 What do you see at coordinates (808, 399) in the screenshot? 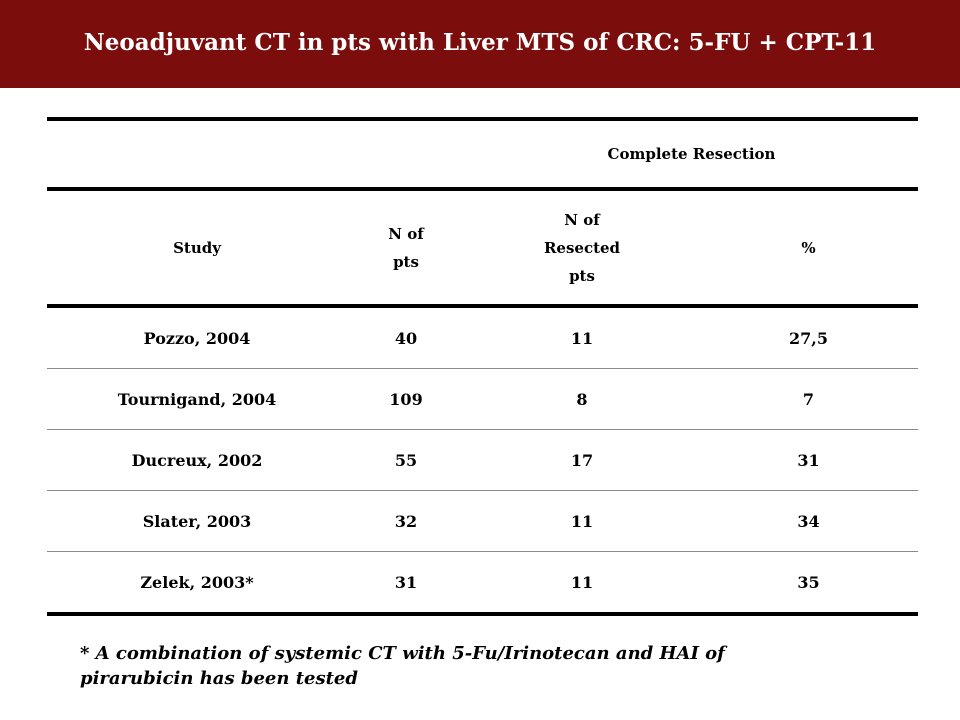
I see `cell-percent: 7` at bounding box center [808, 399].